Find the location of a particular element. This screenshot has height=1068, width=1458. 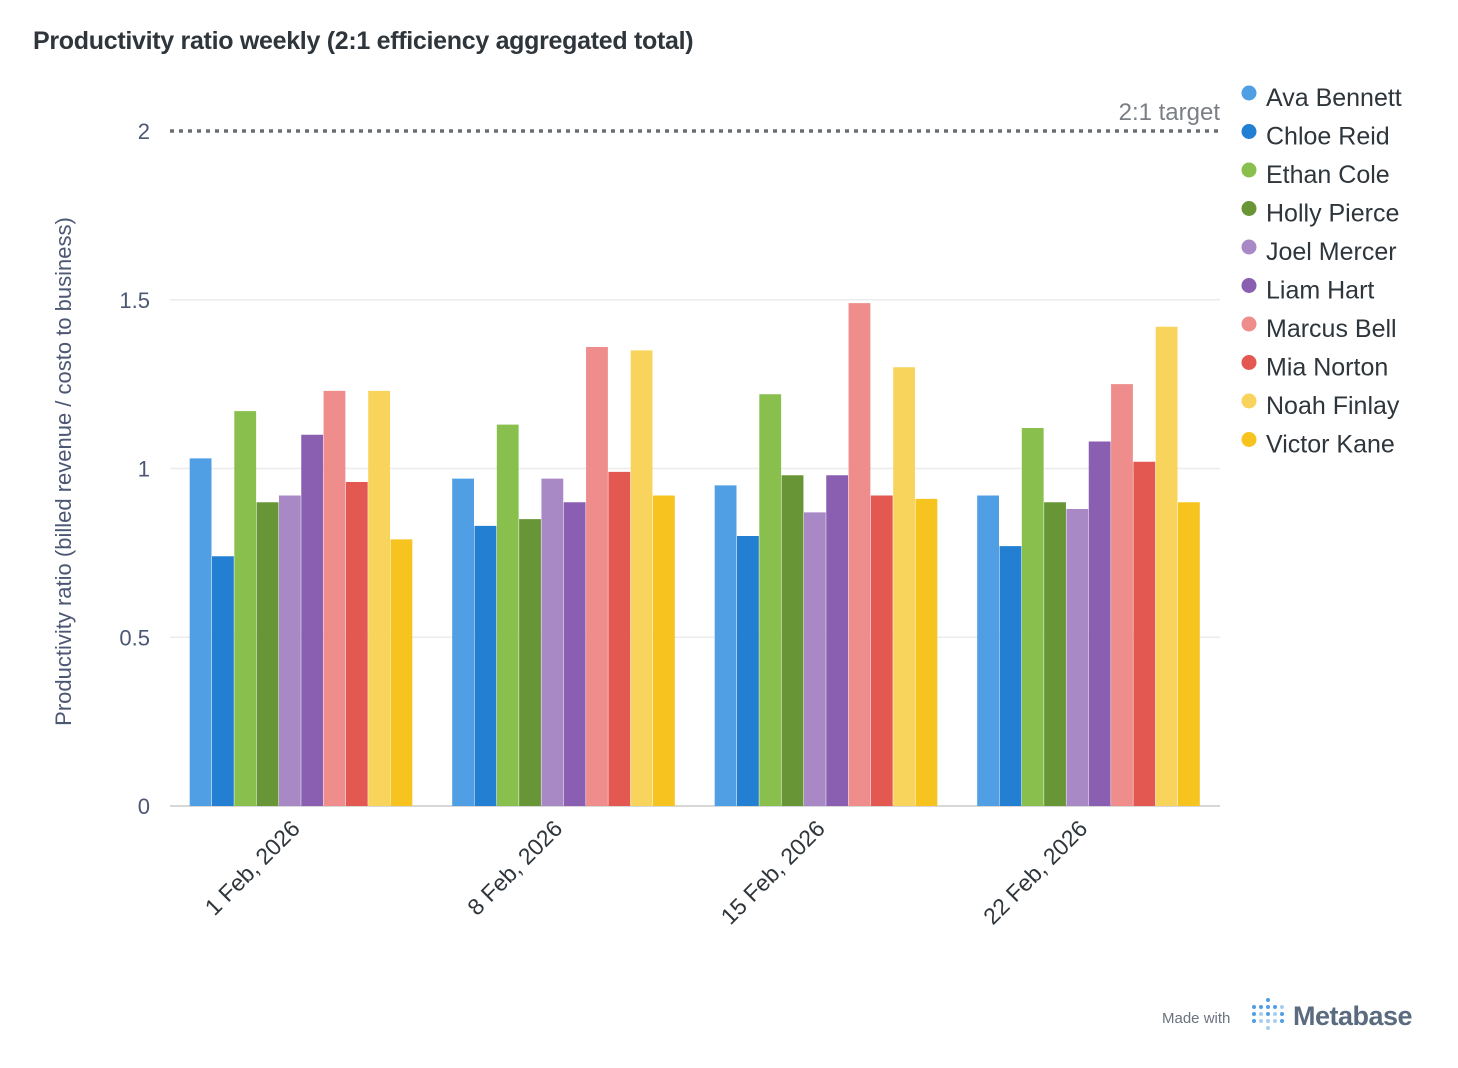

made-with-label: Made with is located at coordinates (1196, 1018).